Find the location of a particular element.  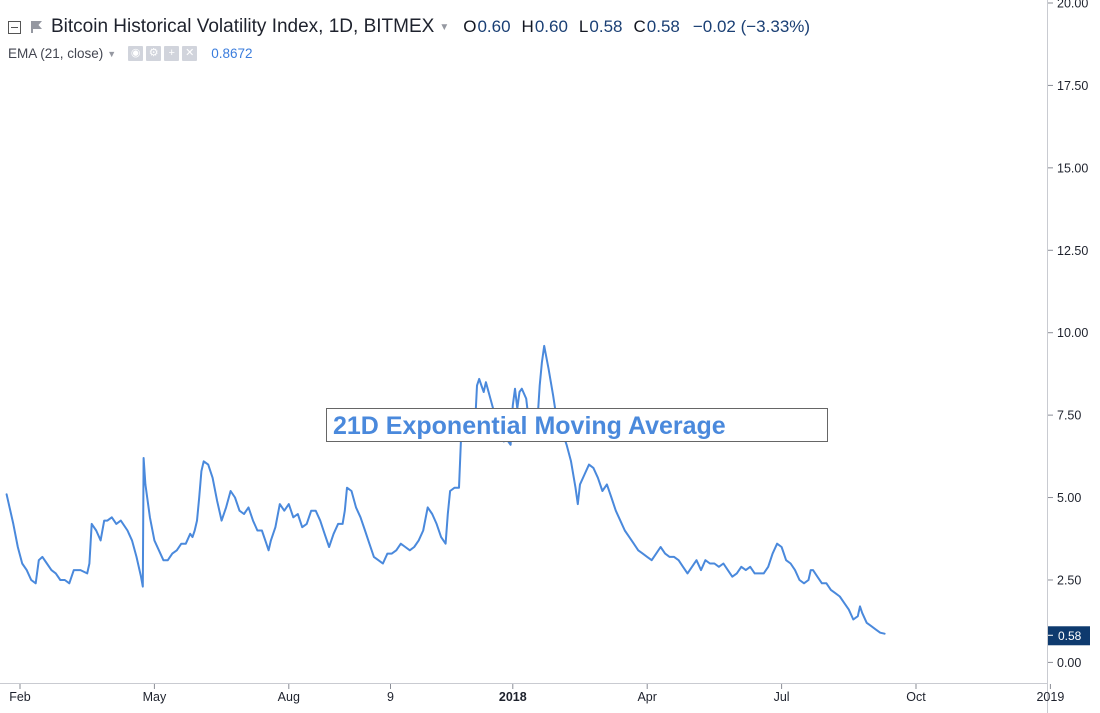

time-tick-label: 2018 is located at coordinates (513, 697).